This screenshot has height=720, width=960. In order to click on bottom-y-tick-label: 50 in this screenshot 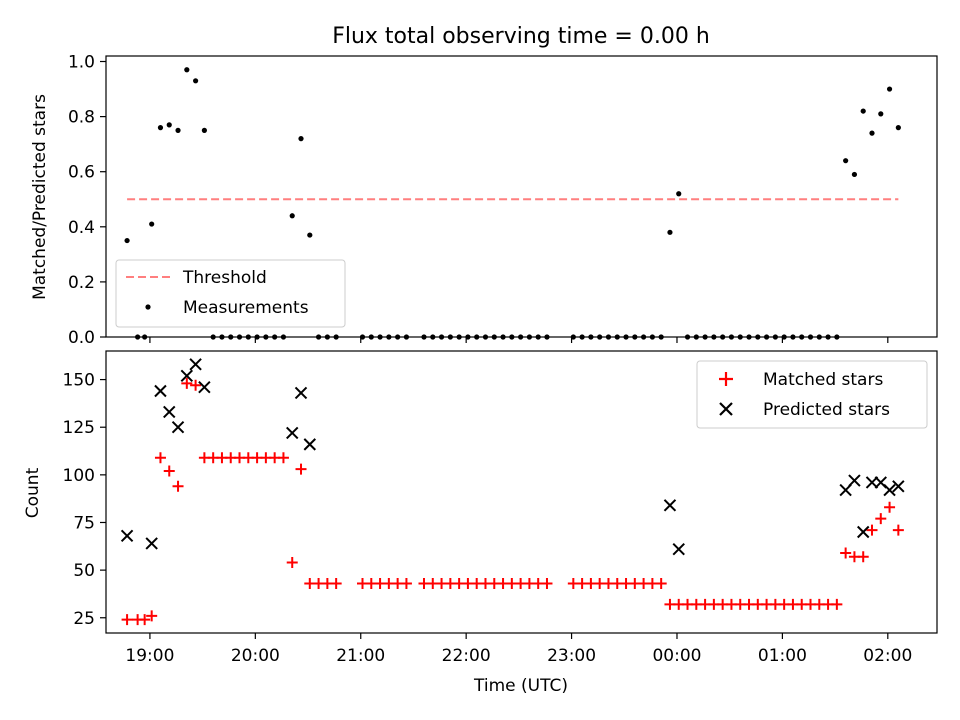, I will do `click(84, 571)`.